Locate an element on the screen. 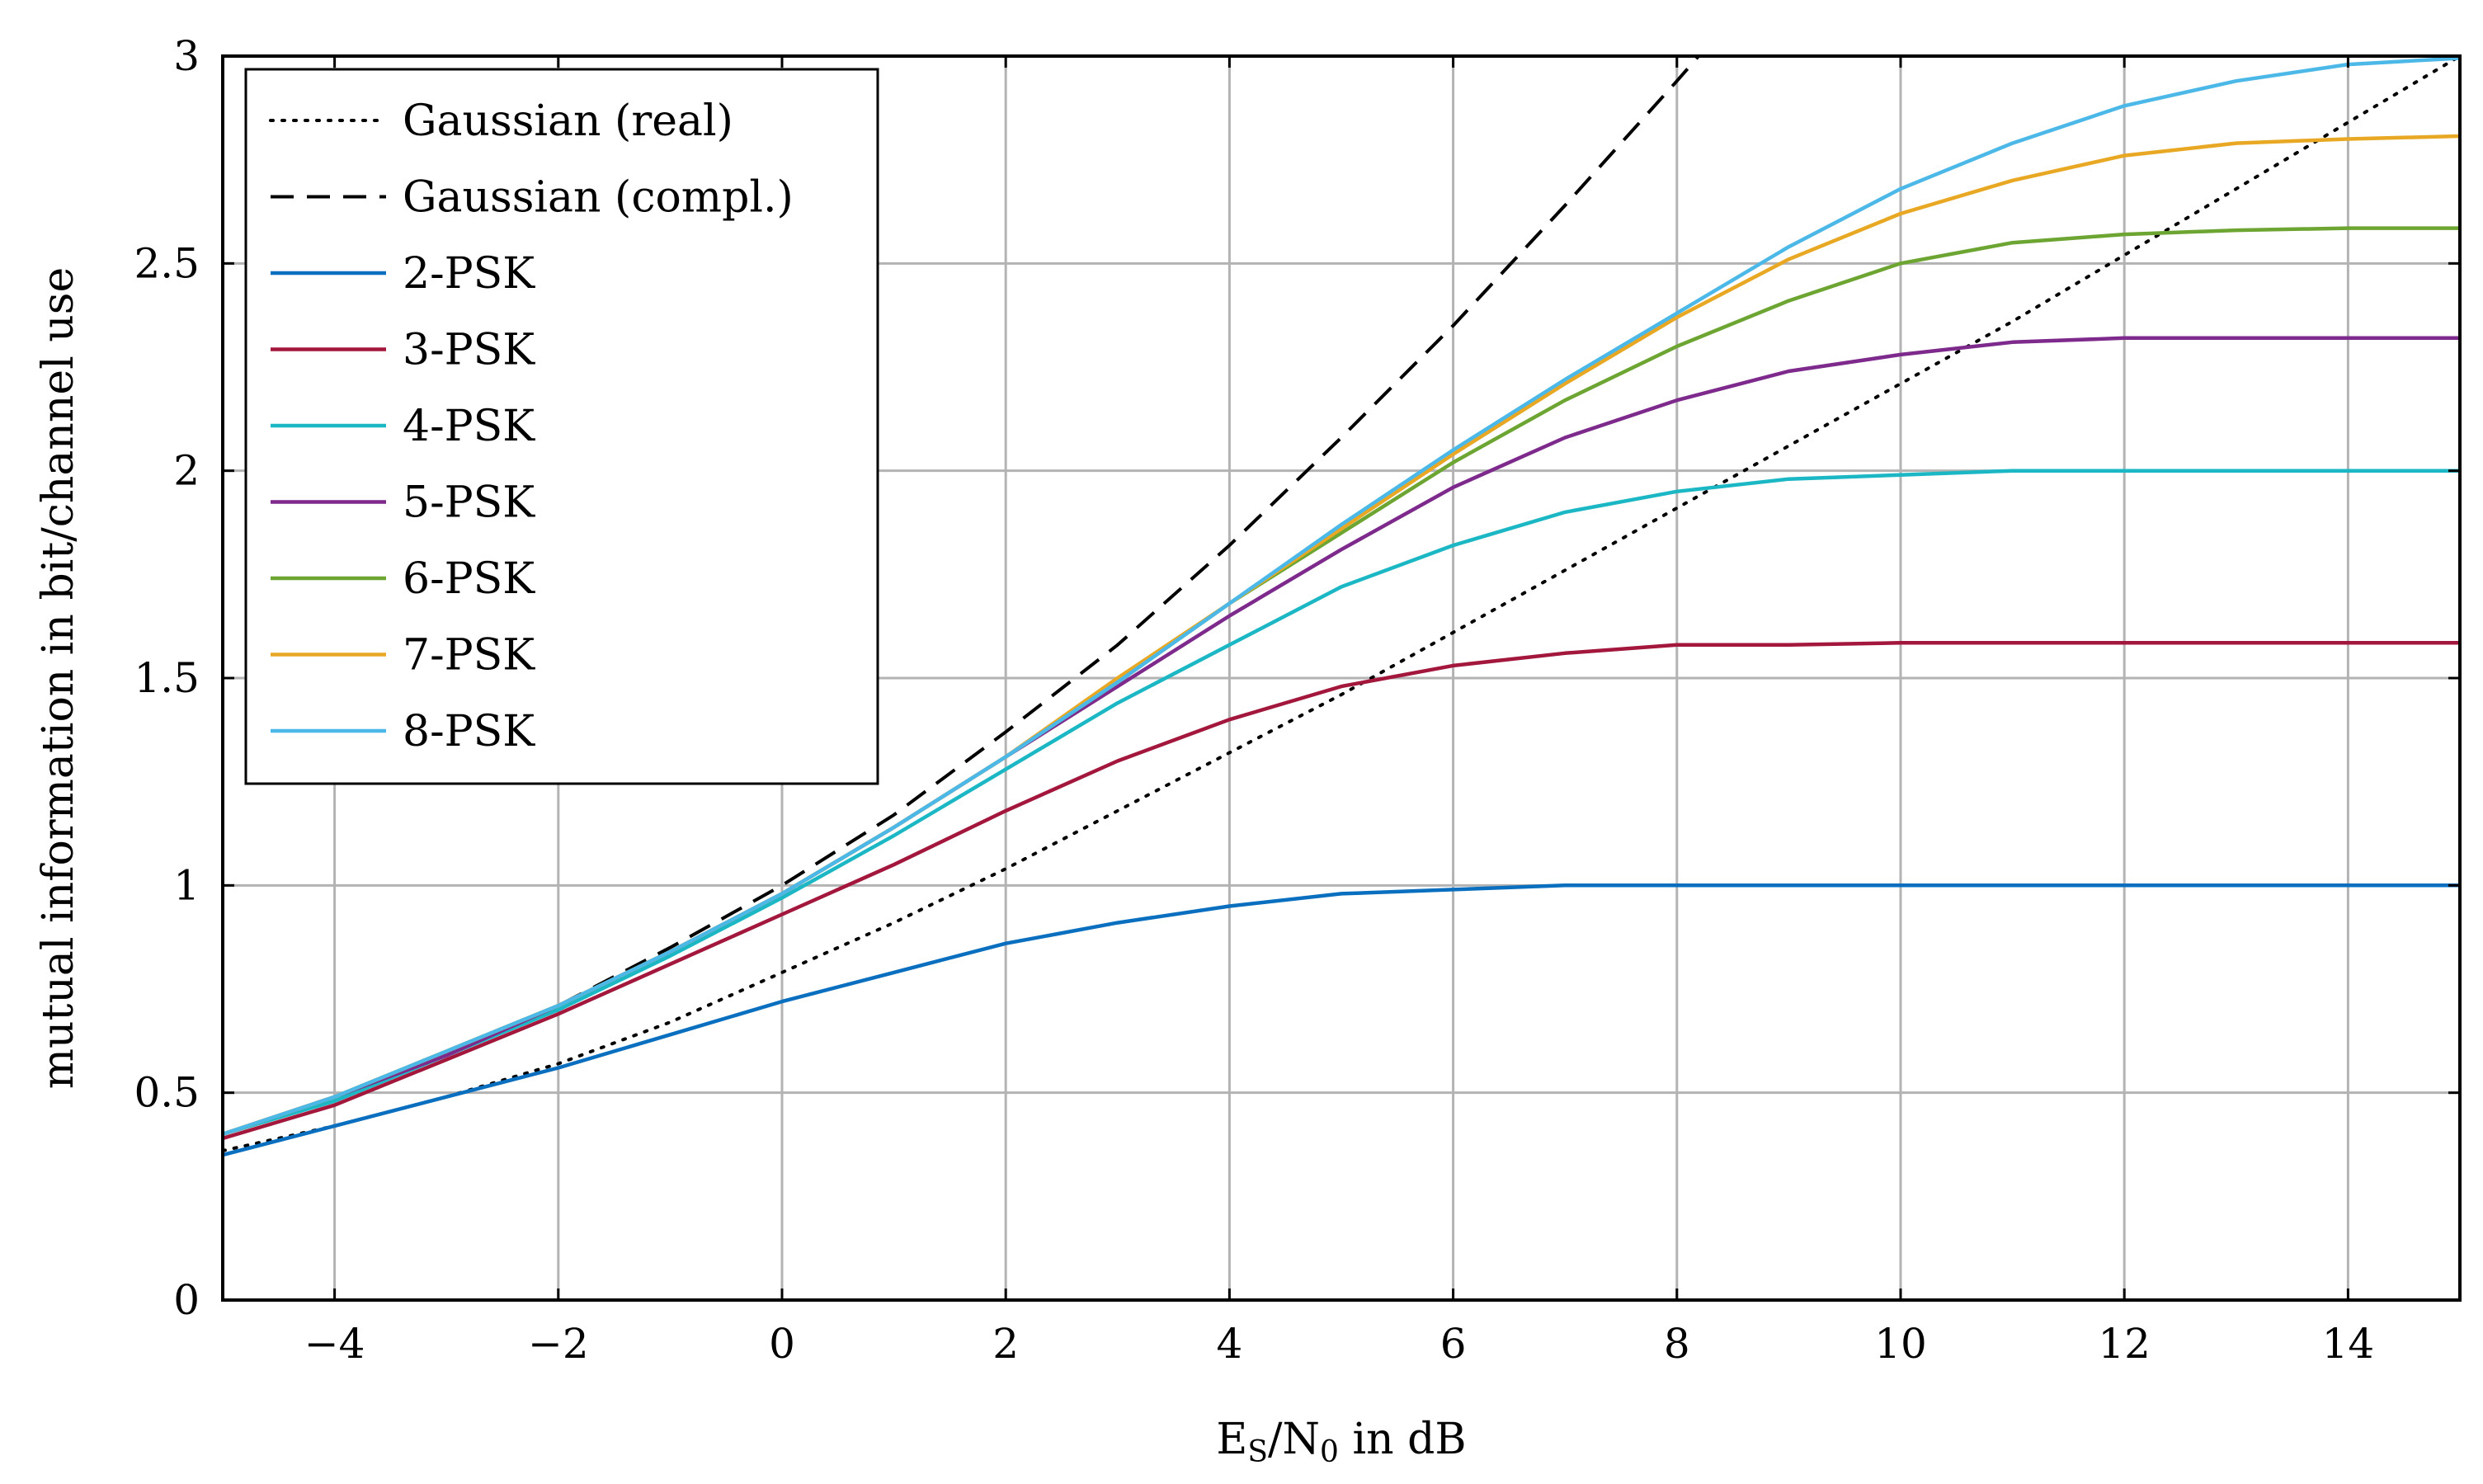 The height and width of the screenshot is (1484, 2483). x-axis-label-sub-s: S is located at coordinates (1258, 1452).